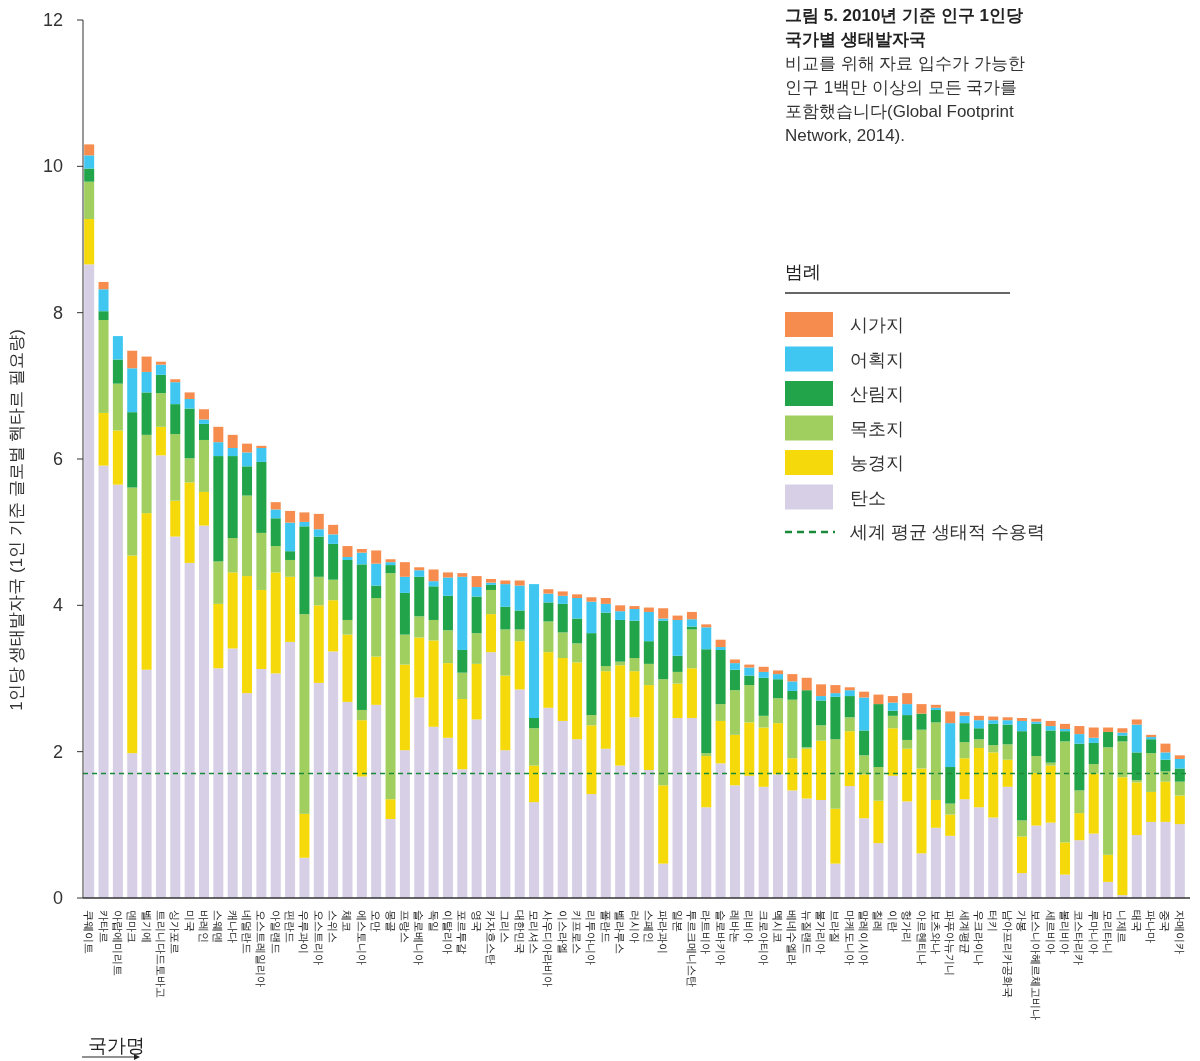 This screenshot has height=1061, width=1200. I want to click on x-tick-label: 코스타리카, so click(1079, 937).